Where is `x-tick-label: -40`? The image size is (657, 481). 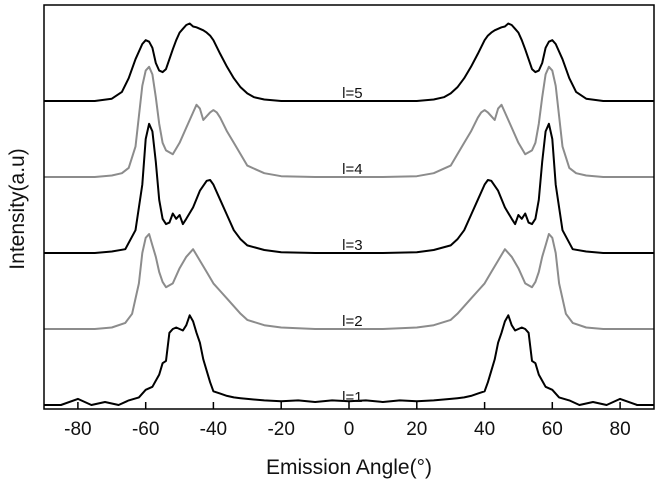
x-tick-label: -40 is located at coordinates (213, 429).